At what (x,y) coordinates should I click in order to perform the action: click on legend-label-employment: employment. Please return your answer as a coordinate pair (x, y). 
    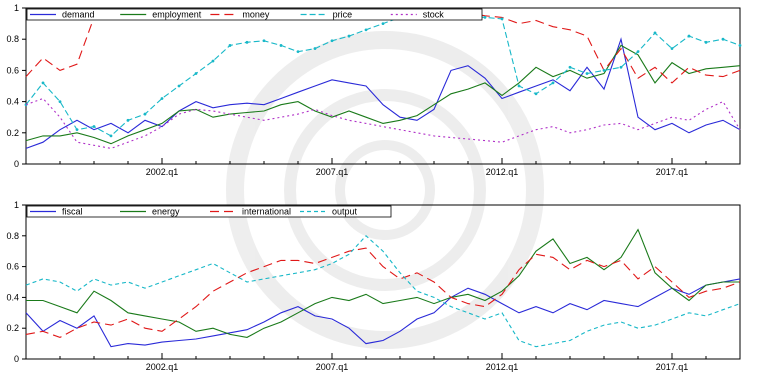
    Looking at the image, I should click on (177, 15).